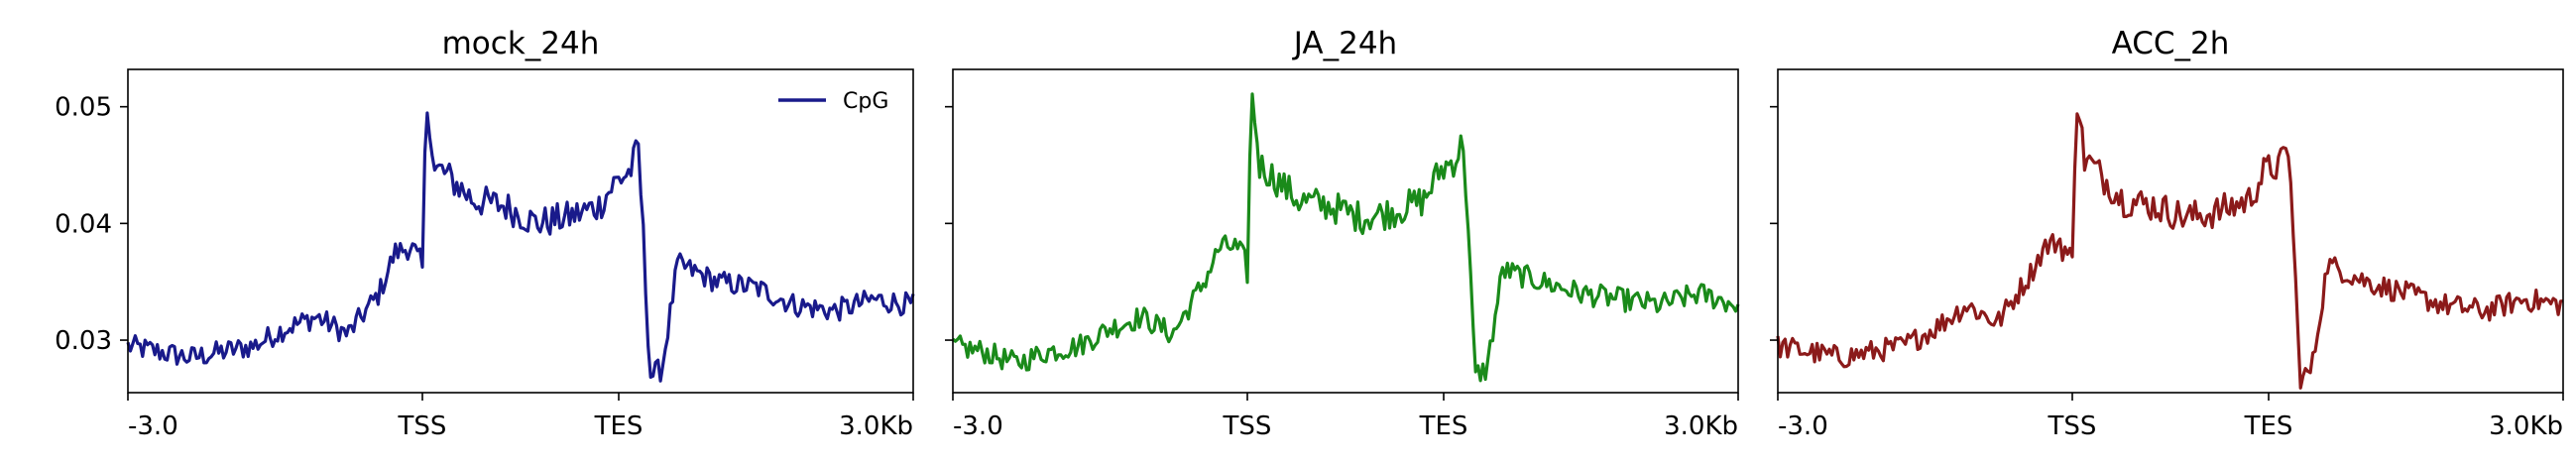 The width and height of the screenshot is (2576, 468). I want to click on panel-title: JA_24h, so click(1345, 43).